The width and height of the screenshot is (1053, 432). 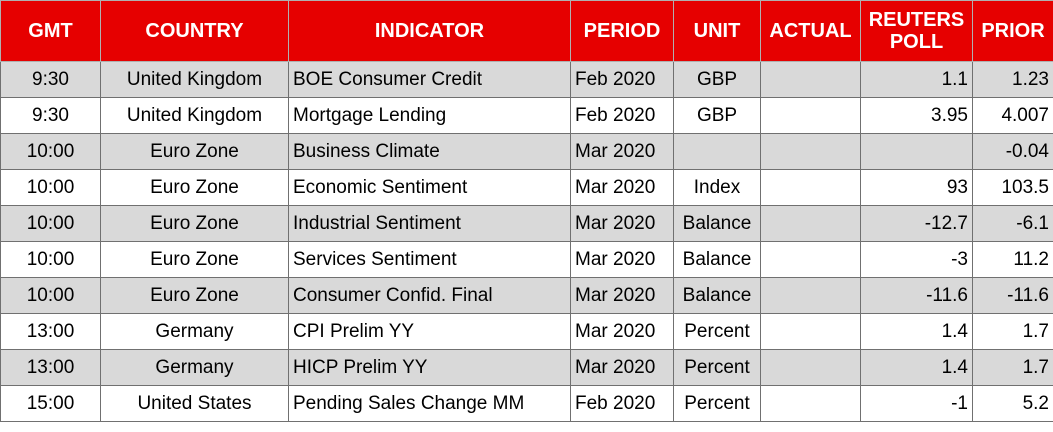 I want to click on table-cell: CPI Prelim YY, so click(x=429, y=331).